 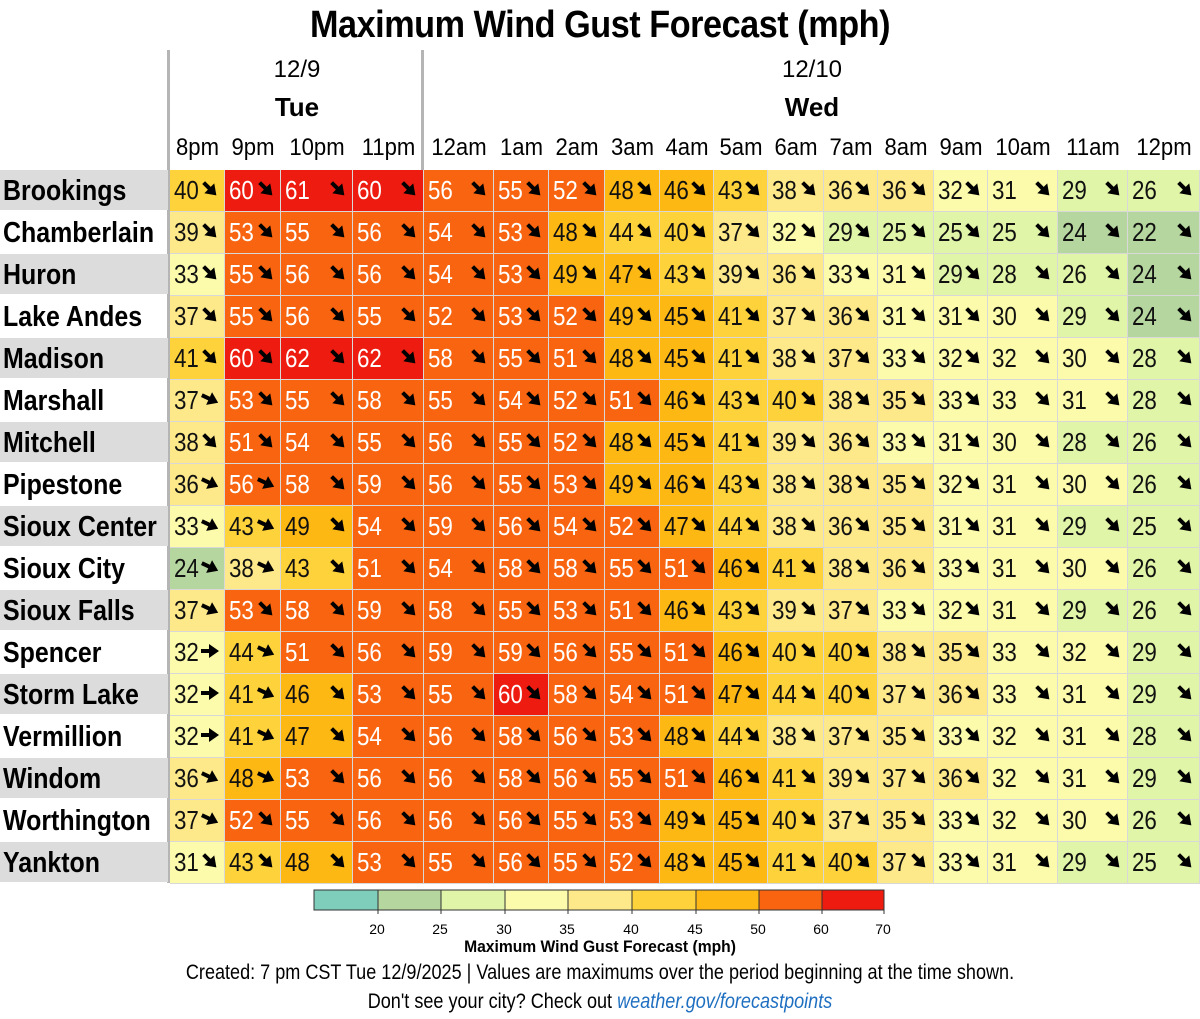 I want to click on gust-value: 49, so click(x=621, y=316).